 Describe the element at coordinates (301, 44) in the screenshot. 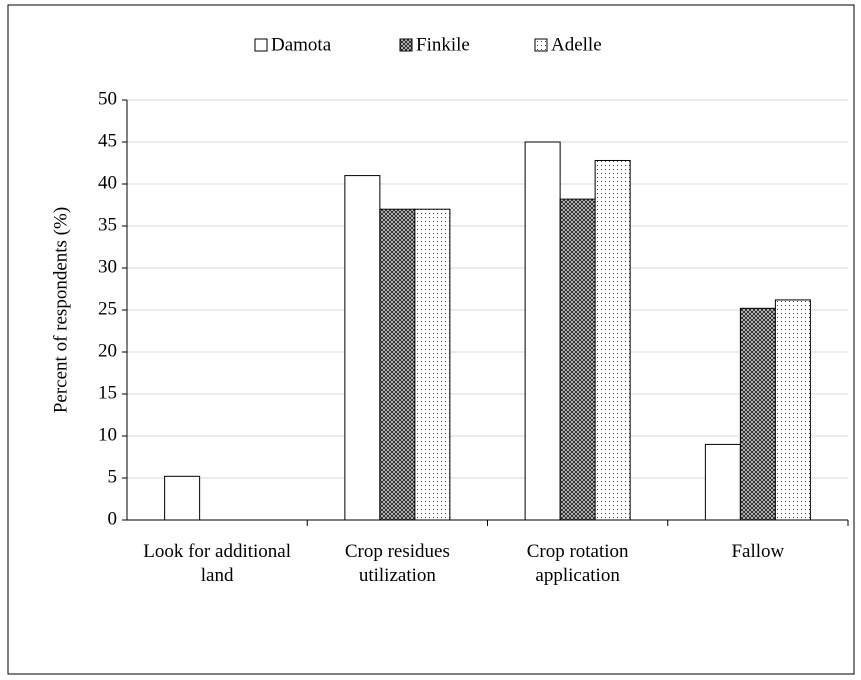

I see `legend-label: Damota` at that location.